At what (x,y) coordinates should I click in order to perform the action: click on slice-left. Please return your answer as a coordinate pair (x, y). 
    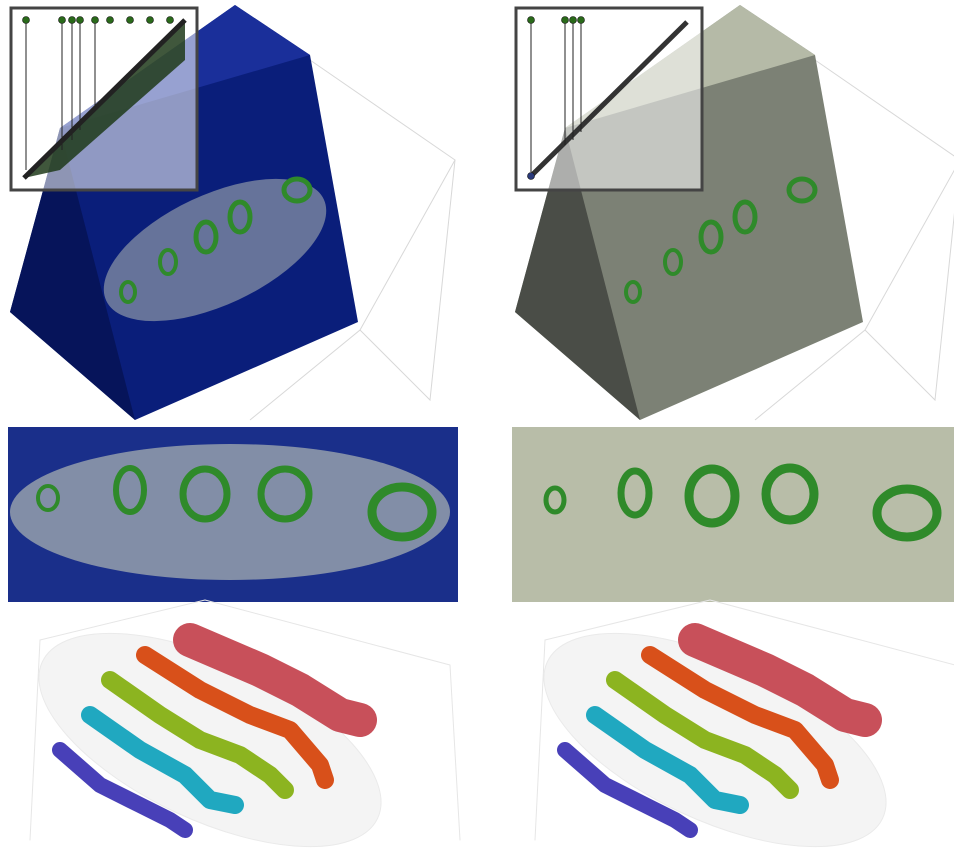
    Looking at the image, I should click on (233, 514).